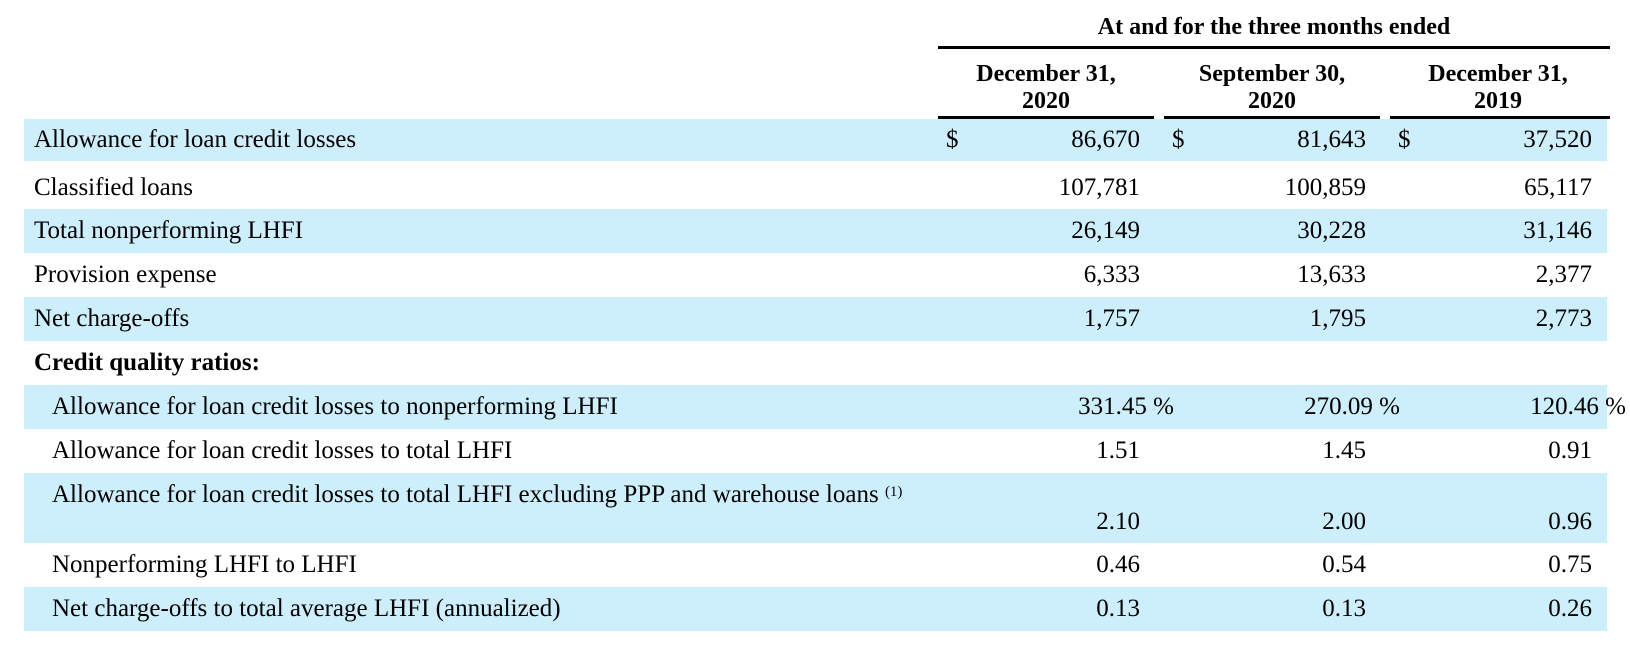 This screenshot has width=1630, height=654. What do you see at coordinates (1498, 87) in the screenshot?
I see `column-header-dec-2019: December 31, 2019` at bounding box center [1498, 87].